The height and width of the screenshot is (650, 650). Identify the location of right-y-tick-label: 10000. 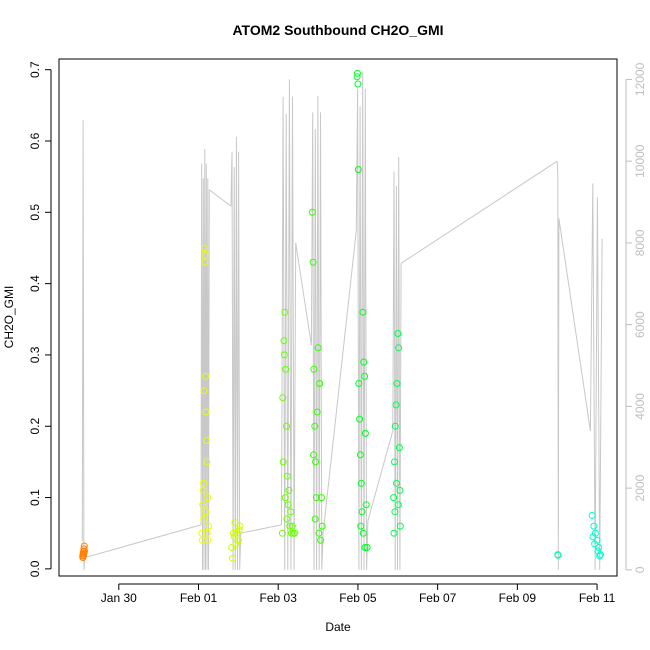
(640, 161).